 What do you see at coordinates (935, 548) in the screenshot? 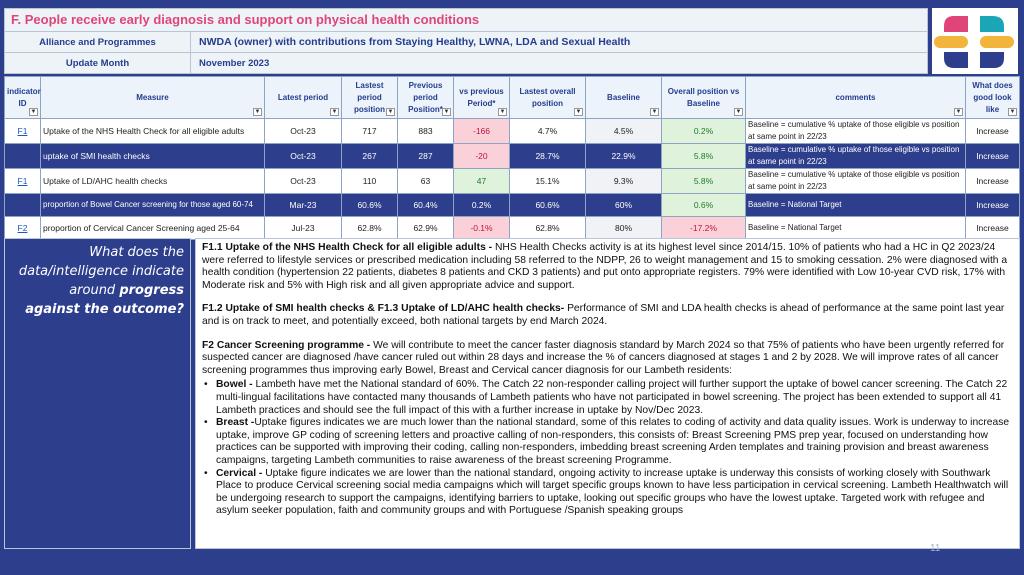
I see `page-number: 11` at bounding box center [935, 548].